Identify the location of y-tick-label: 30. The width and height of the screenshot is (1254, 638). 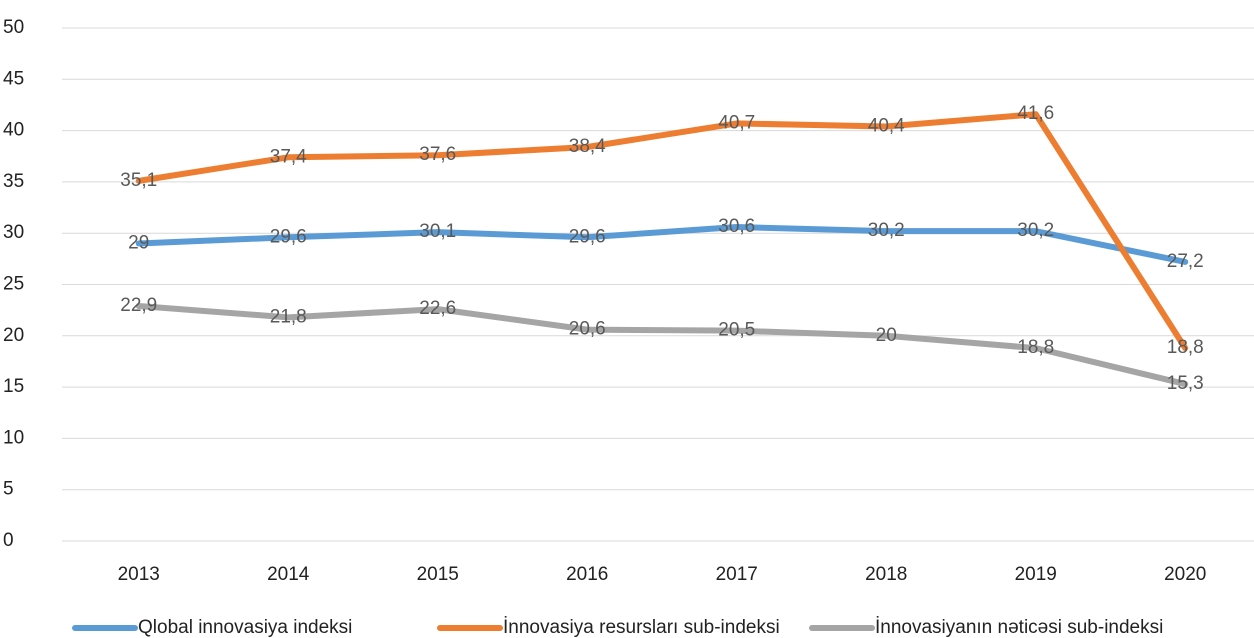
(13, 232).